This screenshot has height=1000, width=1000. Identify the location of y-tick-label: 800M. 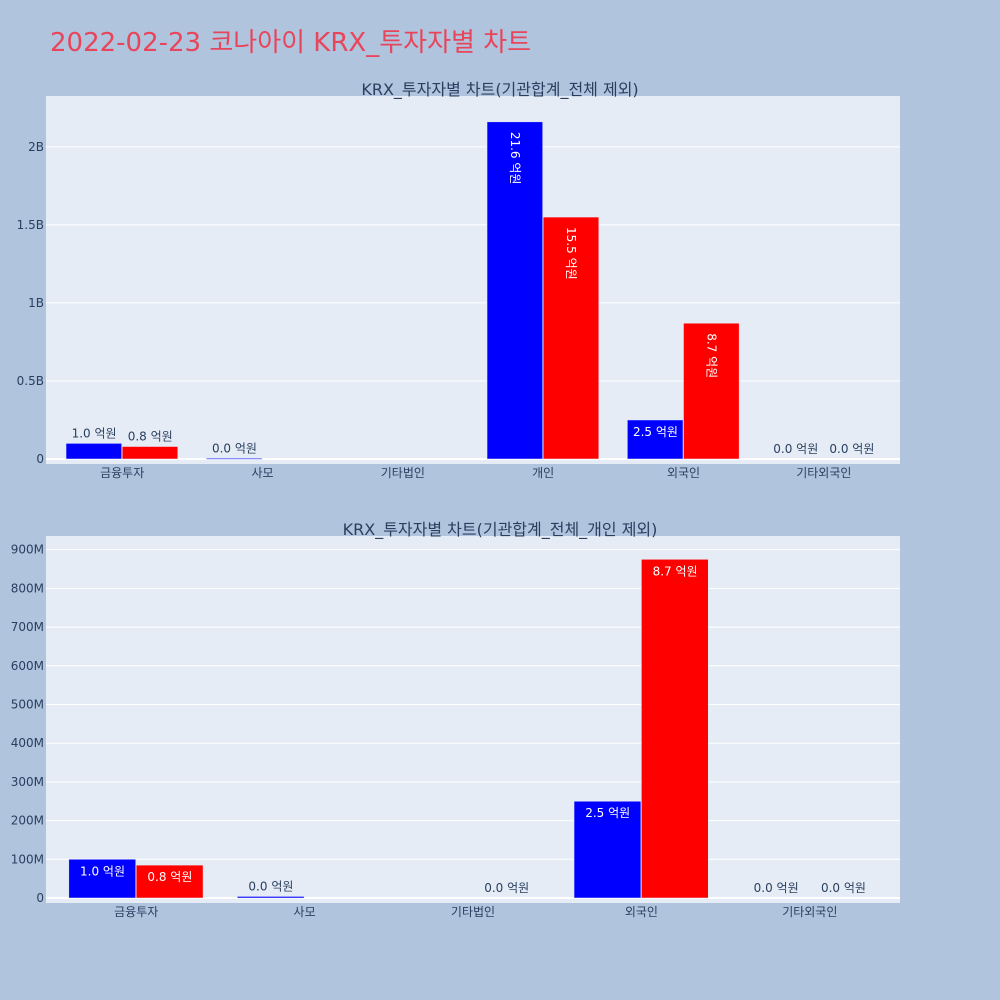
(27, 588).